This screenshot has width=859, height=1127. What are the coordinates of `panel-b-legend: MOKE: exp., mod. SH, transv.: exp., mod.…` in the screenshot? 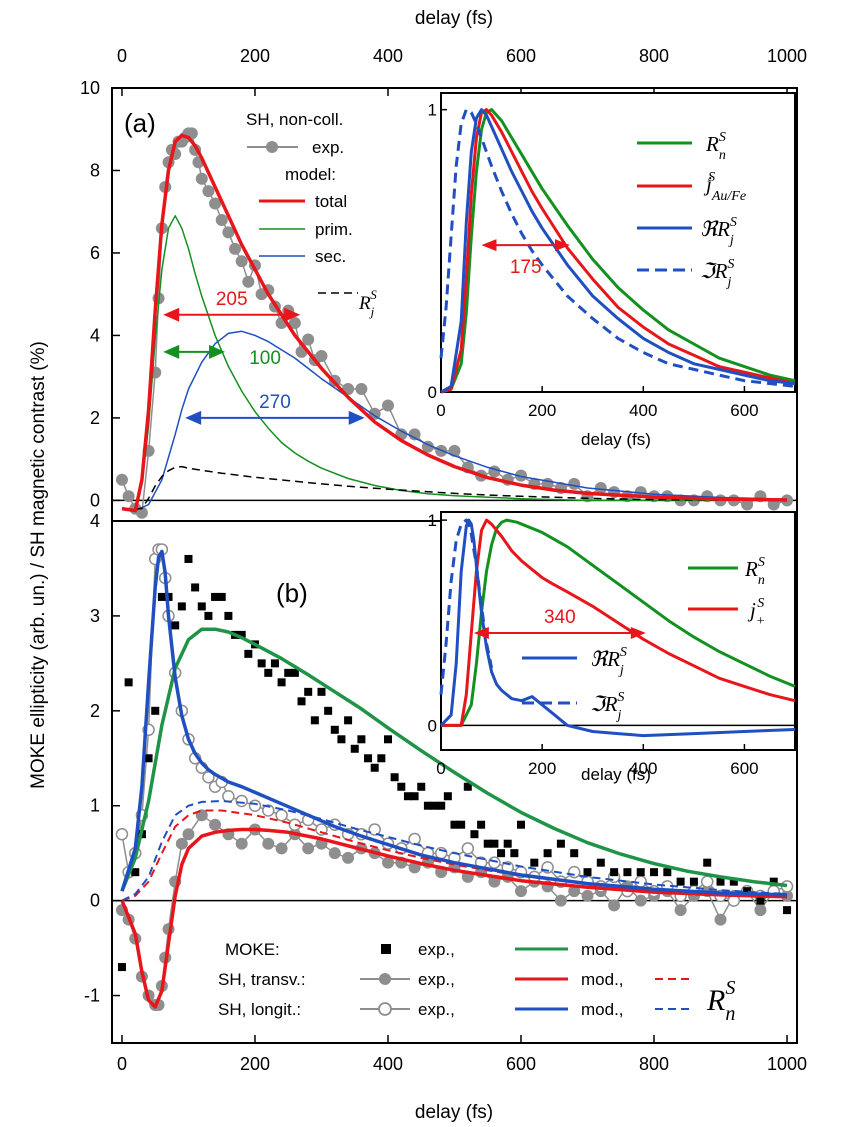 It's located at (476, 982).